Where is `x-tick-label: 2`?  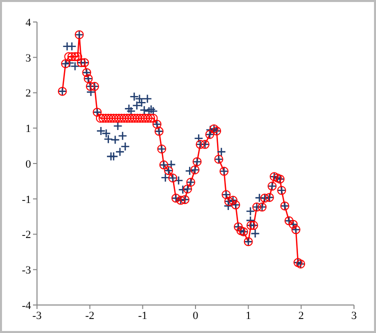
x-tick-label: 2 is located at coordinates (301, 316).